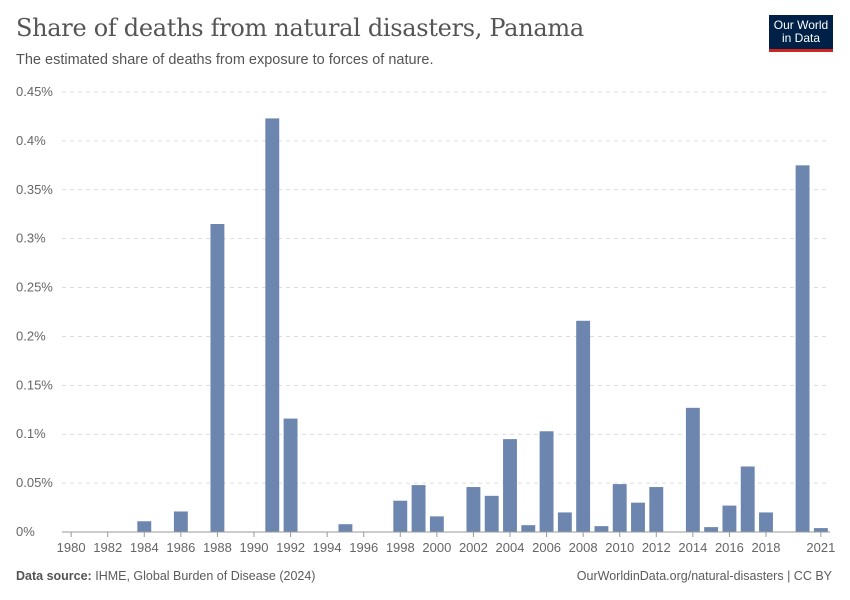 The height and width of the screenshot is (600, 850). I want to click on x-tick-label: 1990, so click(254, 547).